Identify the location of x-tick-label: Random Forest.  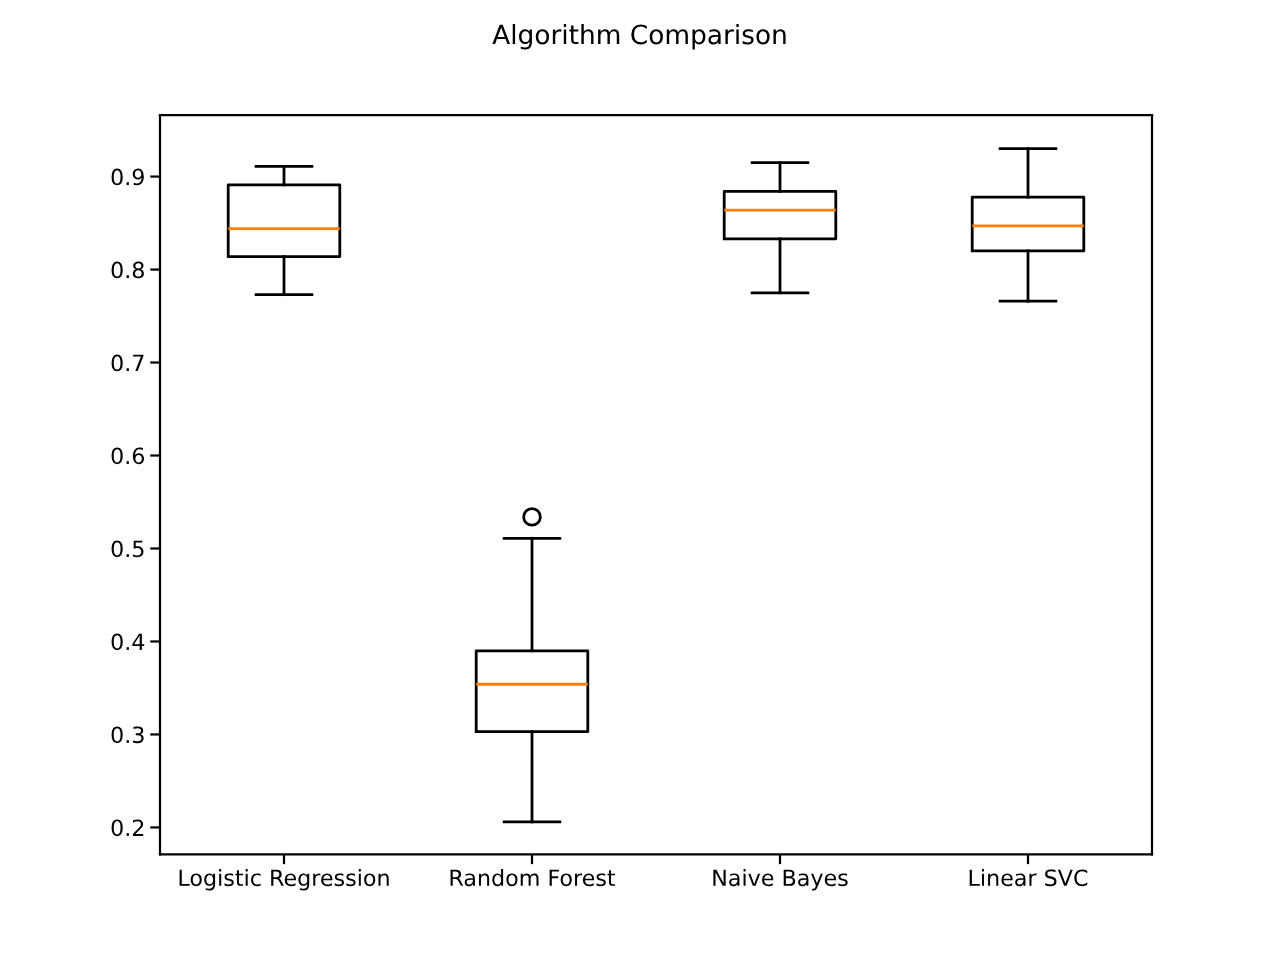
(533, 877).